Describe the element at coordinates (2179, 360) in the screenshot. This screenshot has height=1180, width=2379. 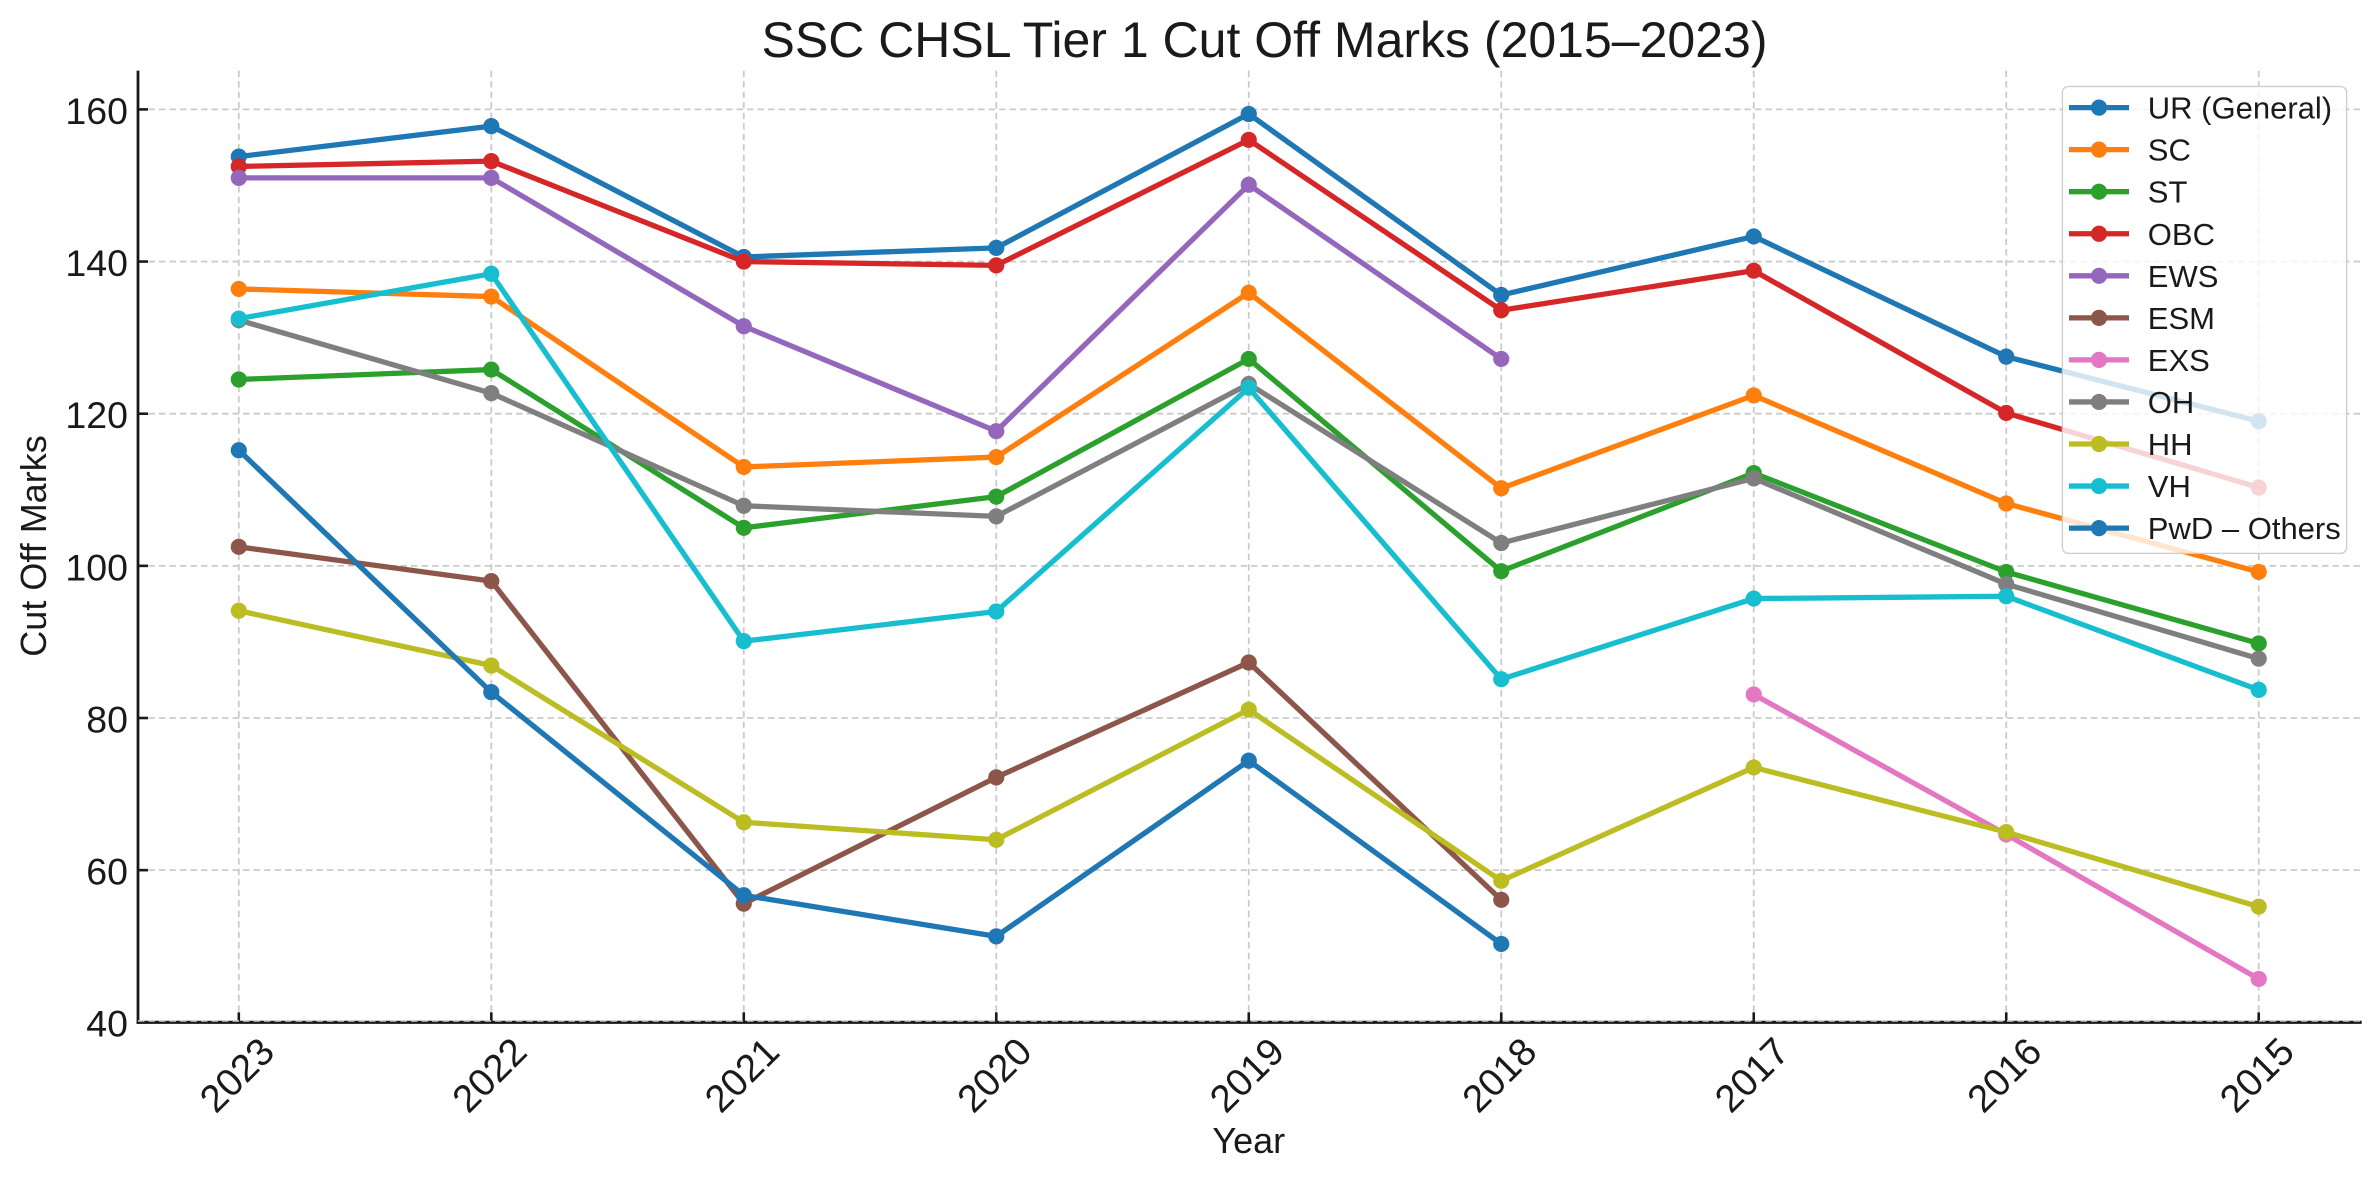
I see `svg-text: EXS` at that location.